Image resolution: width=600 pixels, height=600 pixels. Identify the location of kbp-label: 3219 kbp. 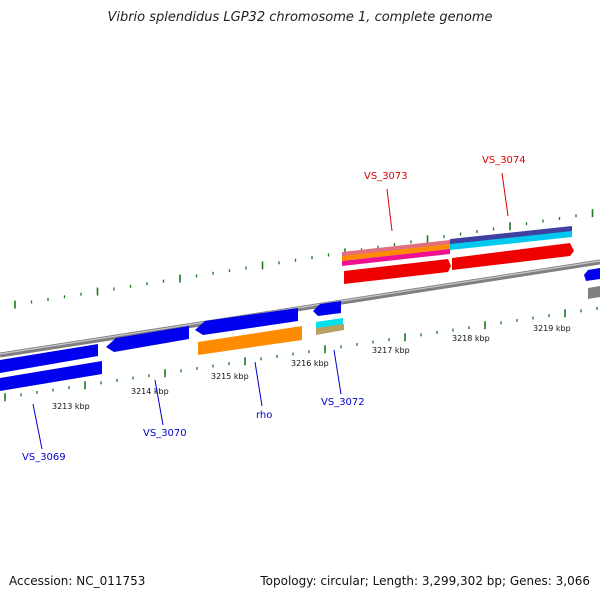
(552, 328).